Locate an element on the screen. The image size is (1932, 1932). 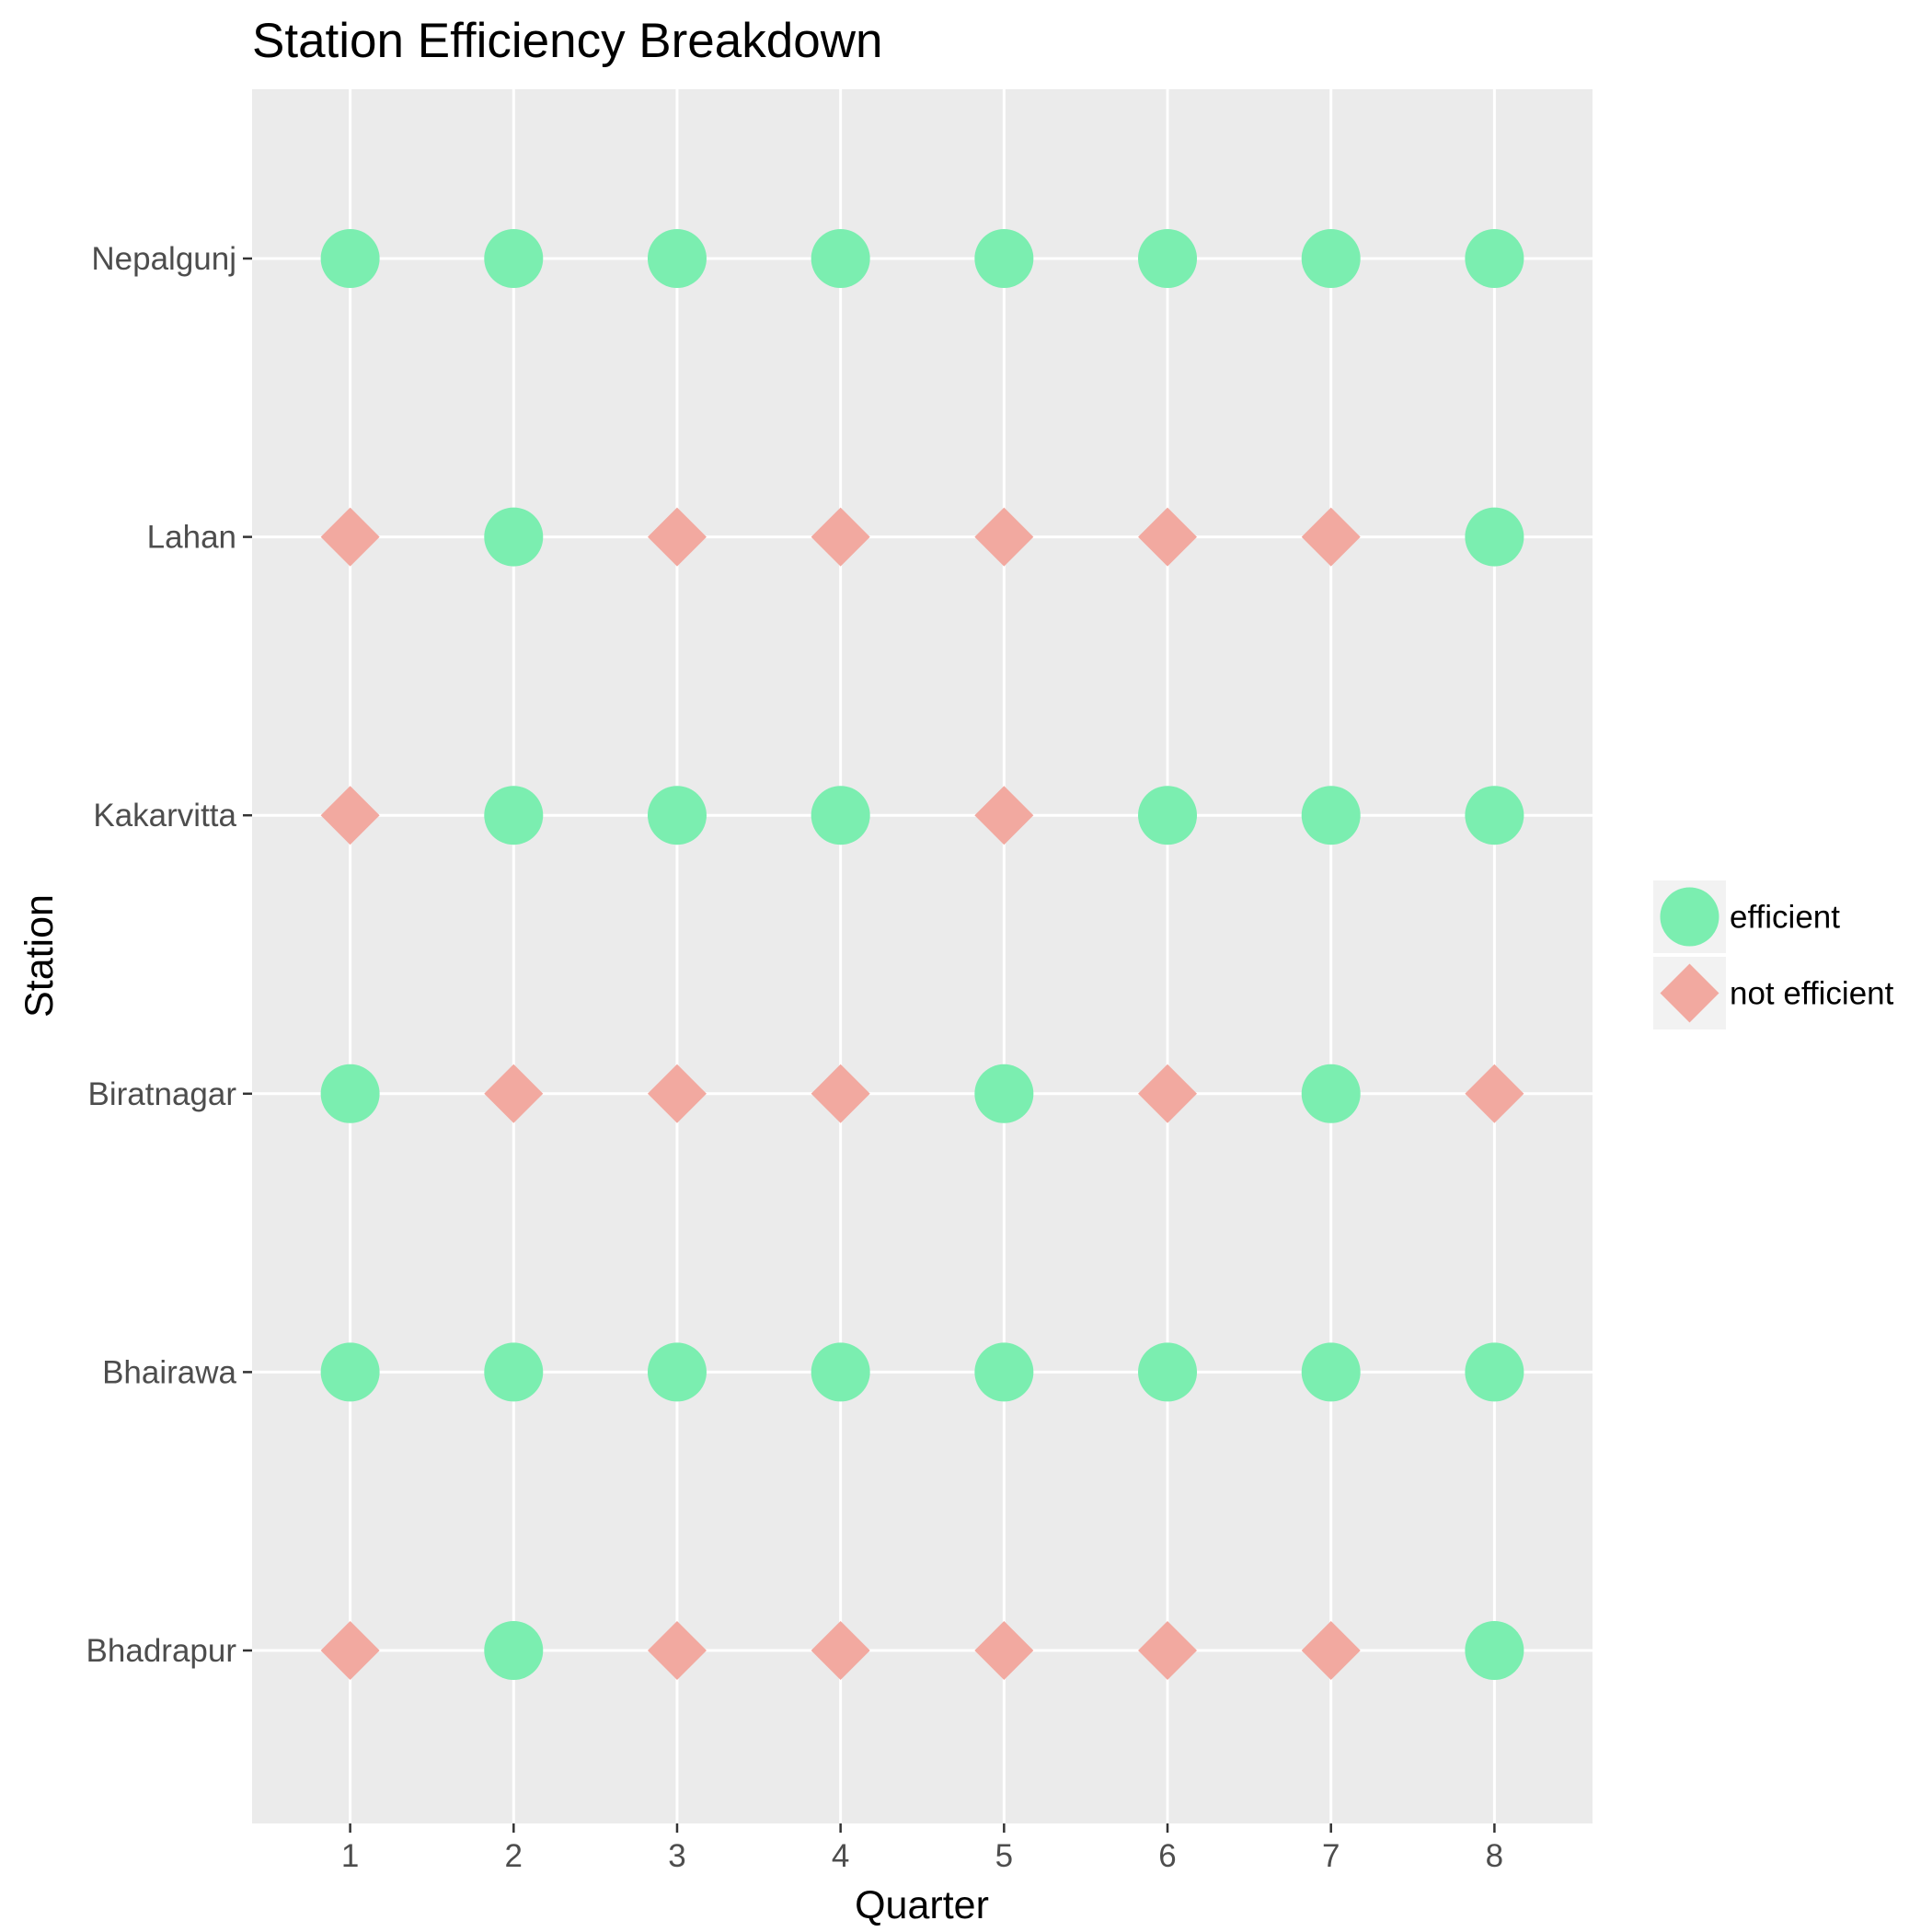
y-axis-title: Station is located at coordinates (39, 956).